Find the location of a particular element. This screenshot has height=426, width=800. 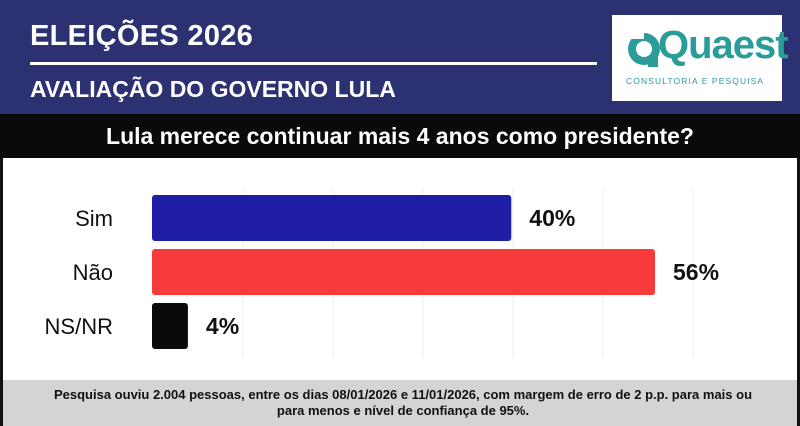

value-label: 40% is located at coordinates (552, 218).